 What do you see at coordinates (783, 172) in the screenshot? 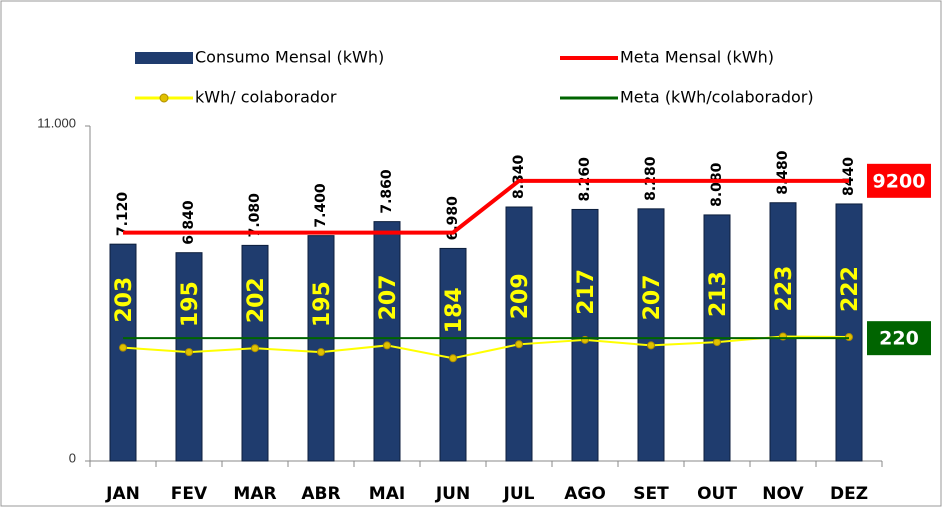
I see `bar-value-label: 8.480` at bounding box center [783, 172].